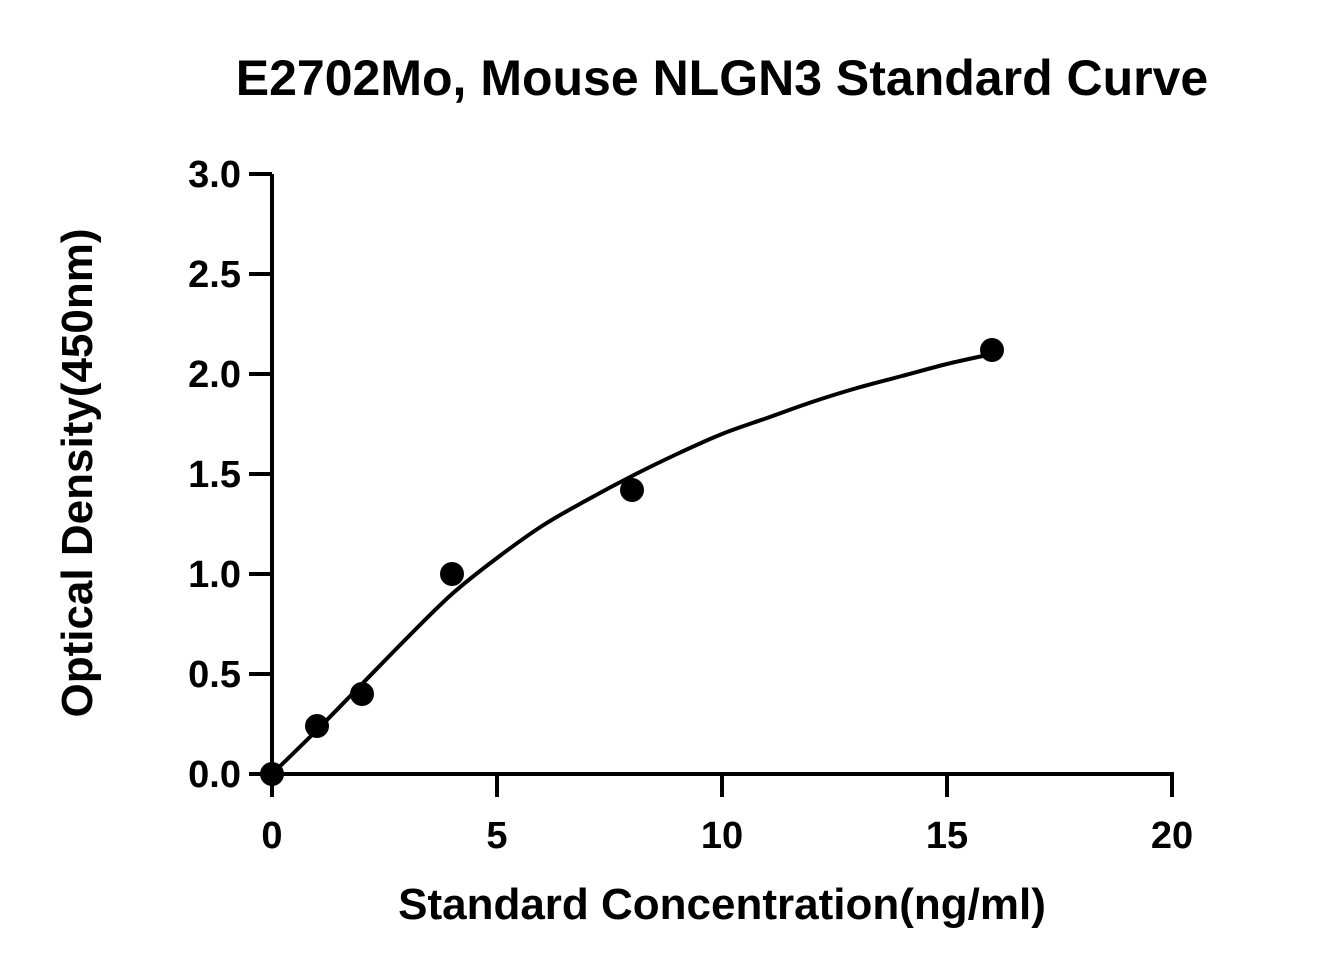  I want to click on x-axis-ticks: 0 5 10 15 20, so click(727, 815).